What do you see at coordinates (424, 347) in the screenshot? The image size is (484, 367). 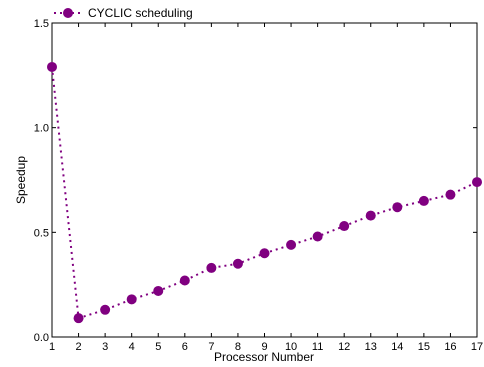 I see `x-tick-label: 15` at bounding box center [424, 347].